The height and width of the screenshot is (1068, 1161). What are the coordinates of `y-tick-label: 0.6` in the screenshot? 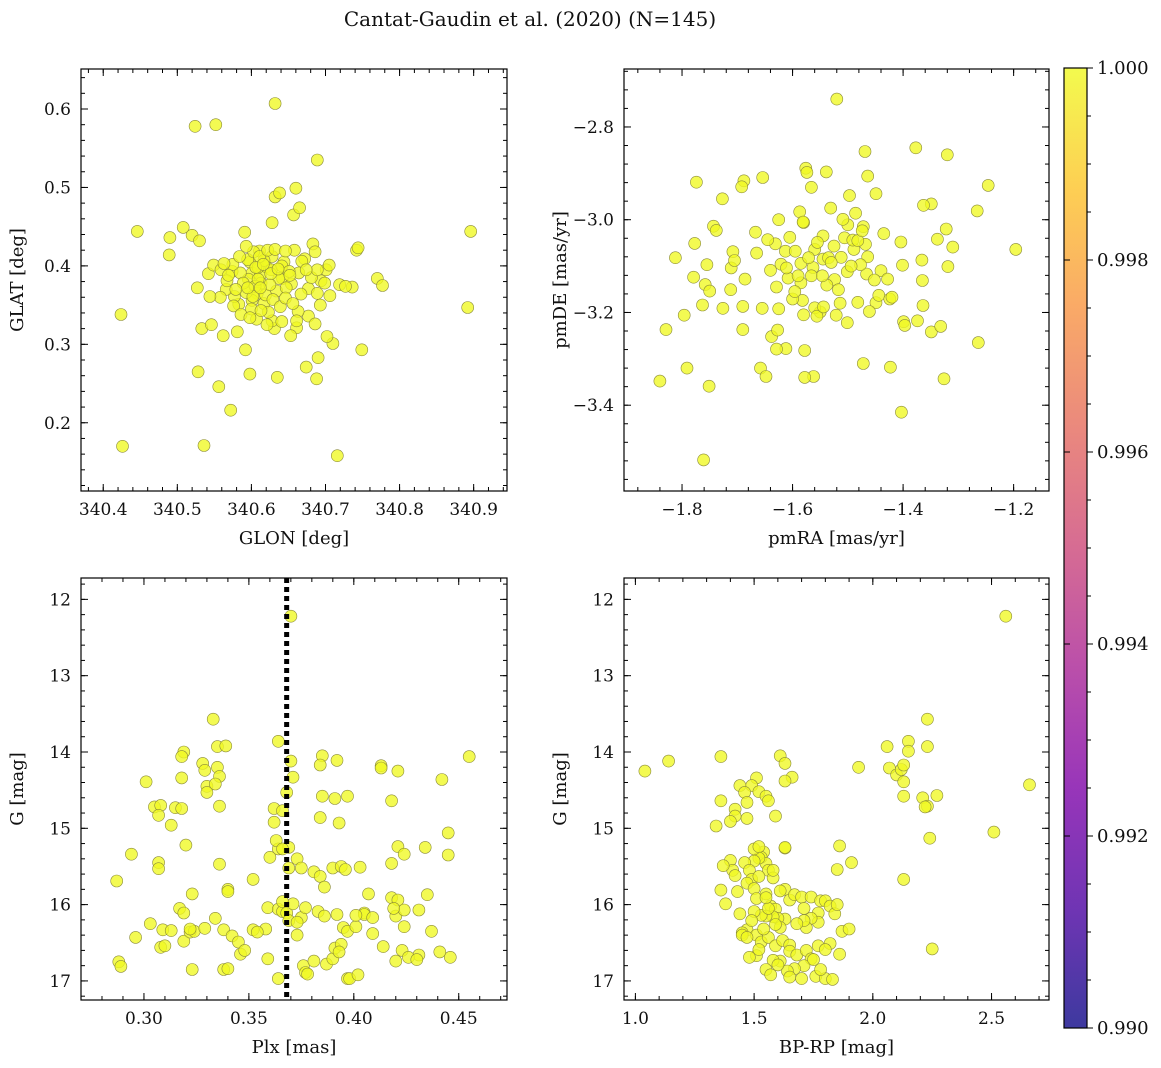 It's located at (57, 110).